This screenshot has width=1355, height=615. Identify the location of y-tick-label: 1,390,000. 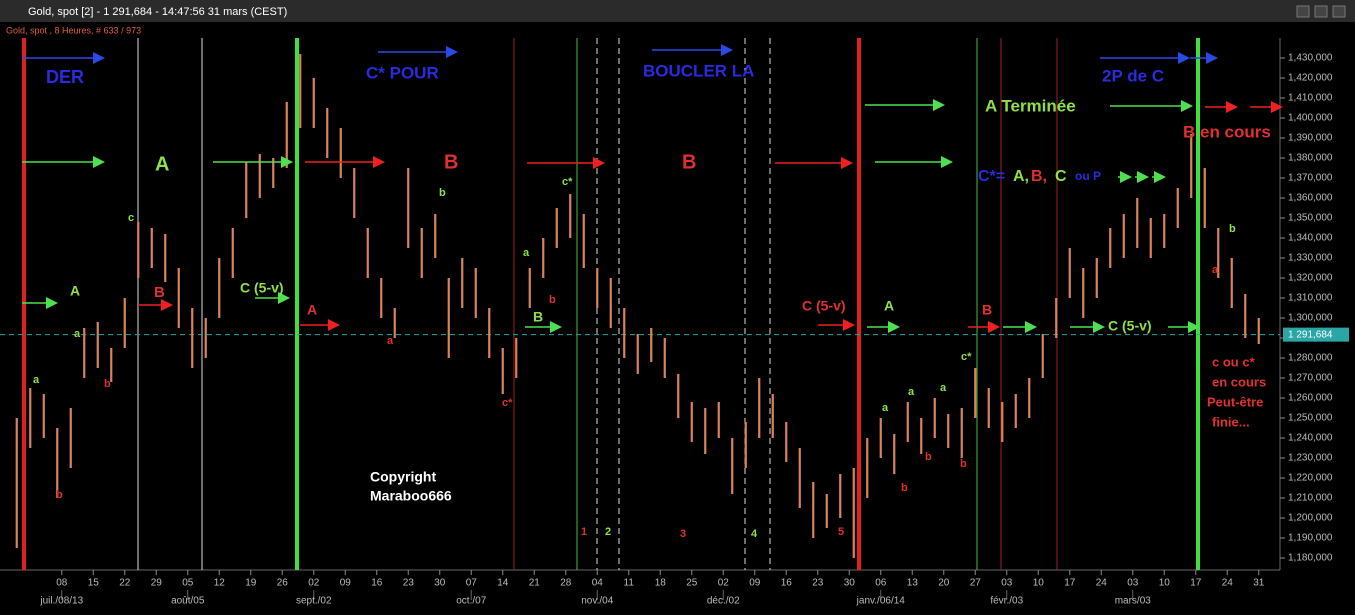
(1310, 138).